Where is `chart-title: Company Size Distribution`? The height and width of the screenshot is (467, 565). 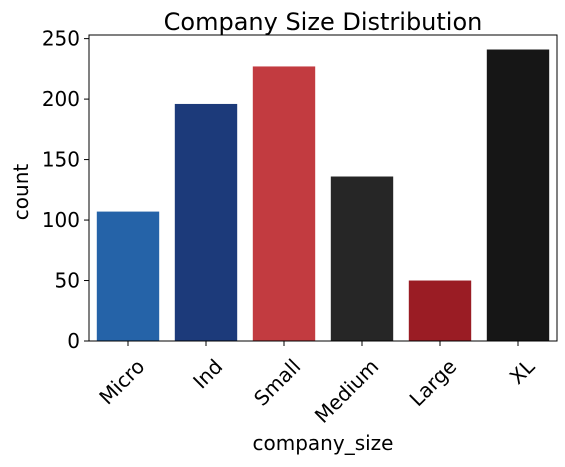 chart-title: Company Size Distribution is located at coordinates (323, 22).